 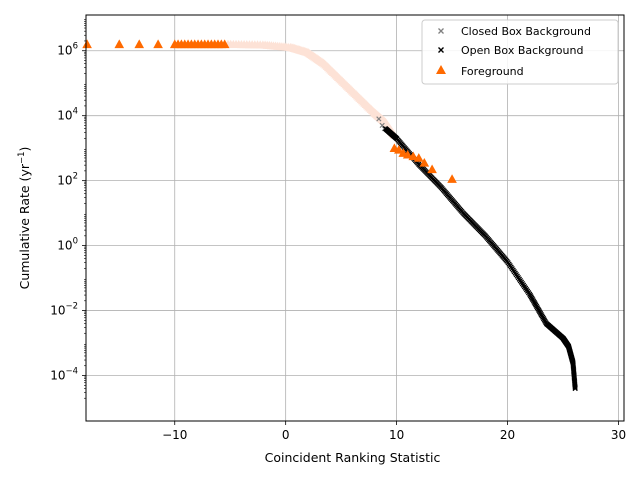 I want to click on legend-marker-foreground, so click(x=441, y=69).